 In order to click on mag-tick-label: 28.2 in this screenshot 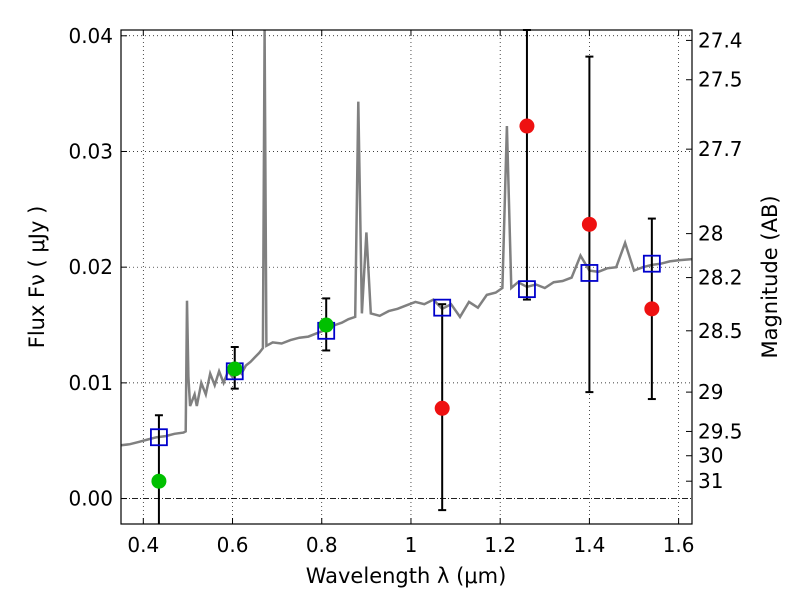, I will do `click(720, 278)`.